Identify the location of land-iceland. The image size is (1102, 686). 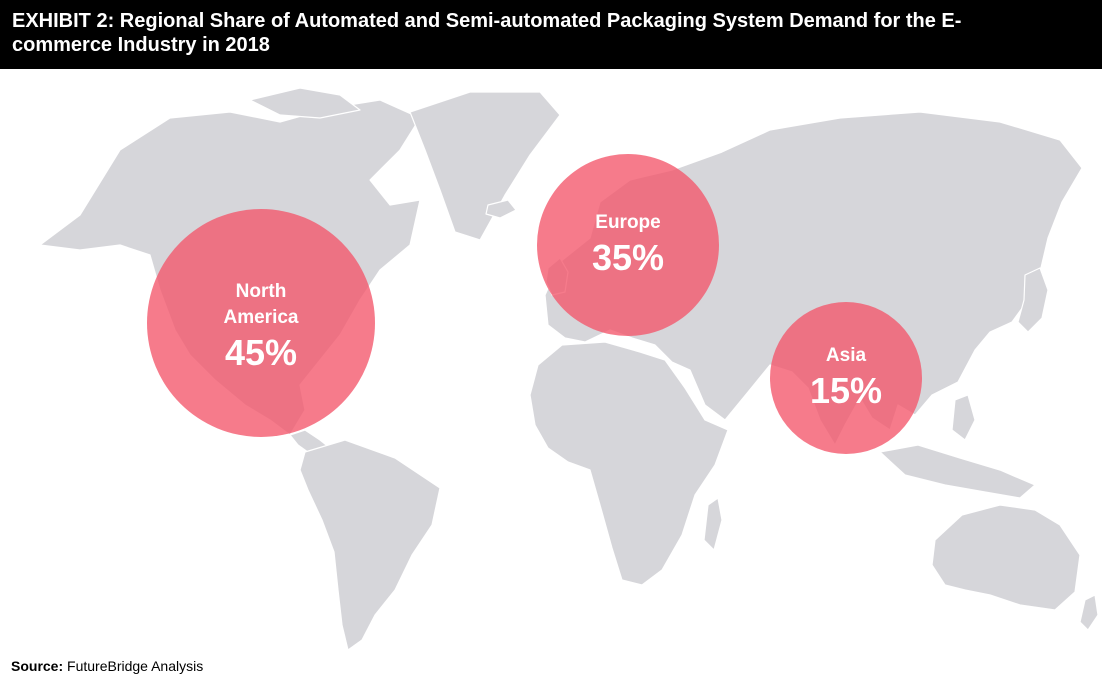
(501, 209).